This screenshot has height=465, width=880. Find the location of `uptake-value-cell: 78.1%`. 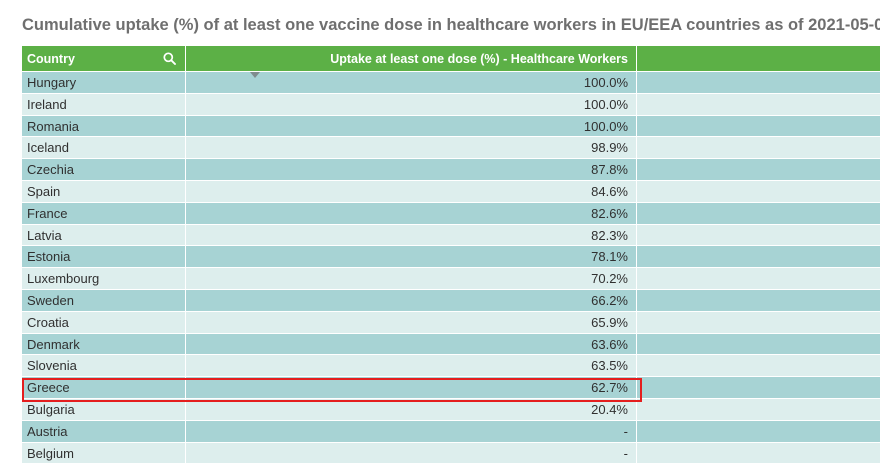

uptake-value-cell: 78.1% is located at coordinates (410, 257).